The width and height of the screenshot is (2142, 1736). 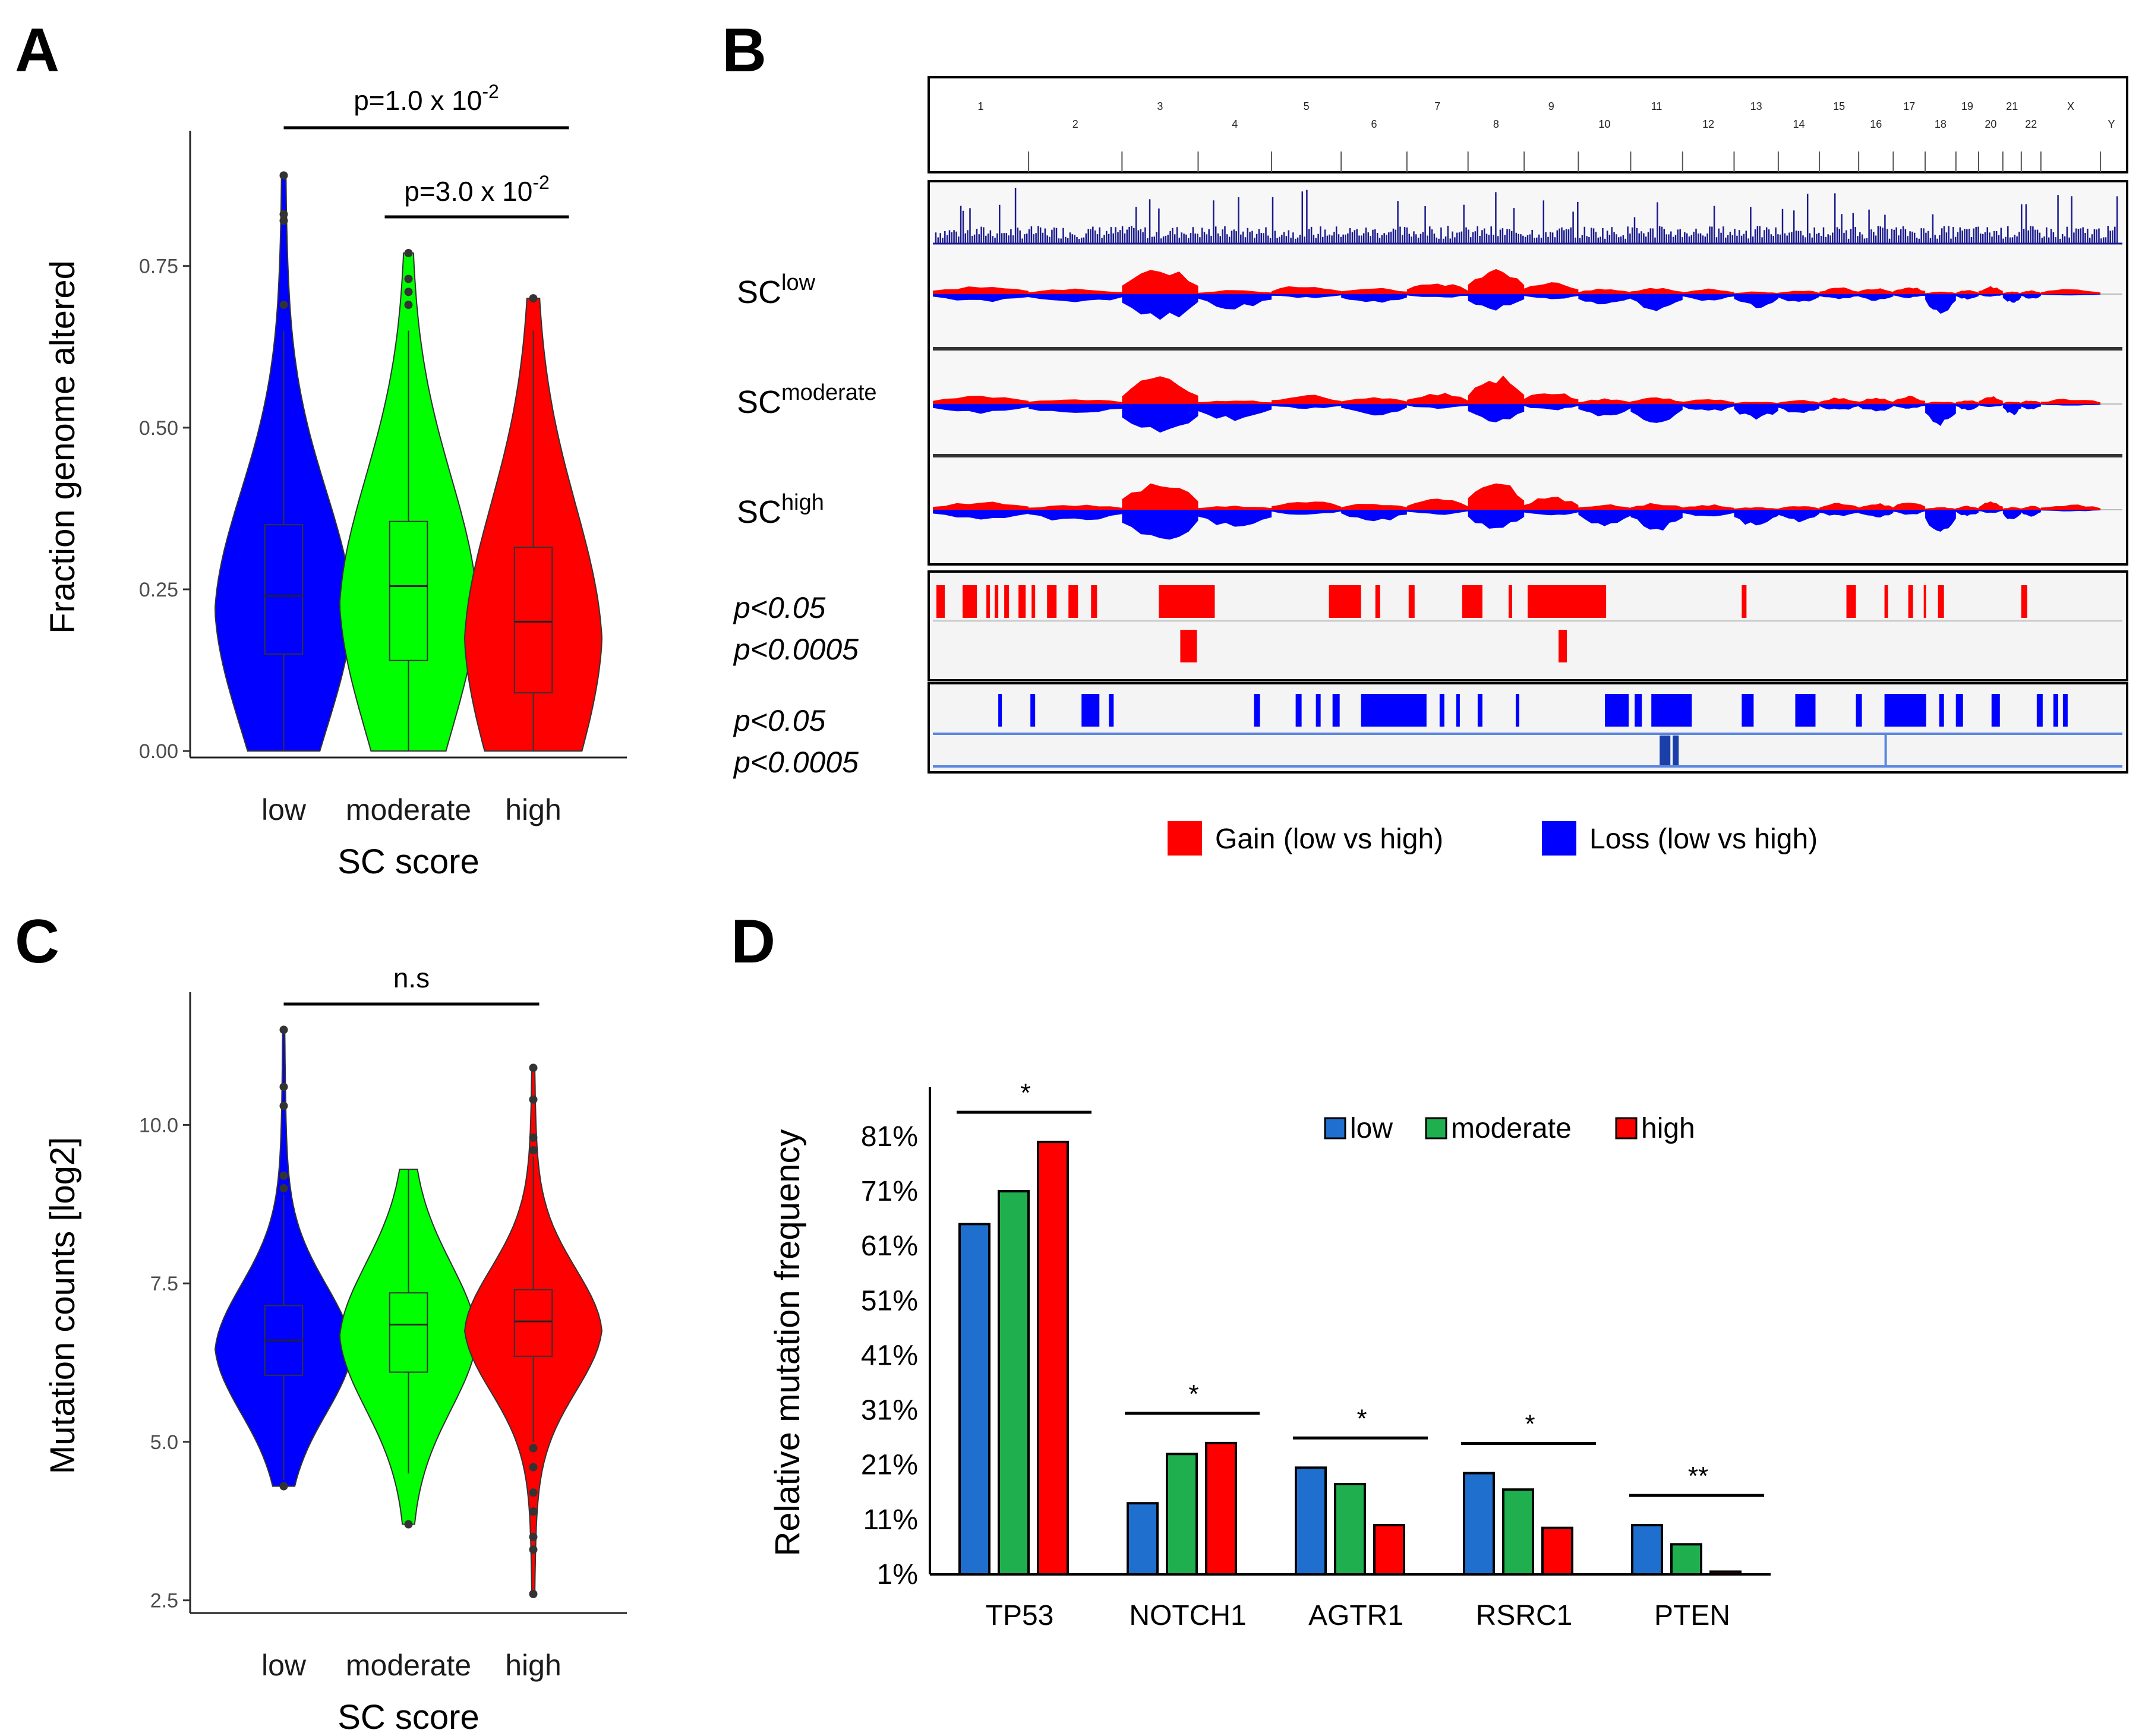 I want to click on a-box-low, so click(x=284, y=589).